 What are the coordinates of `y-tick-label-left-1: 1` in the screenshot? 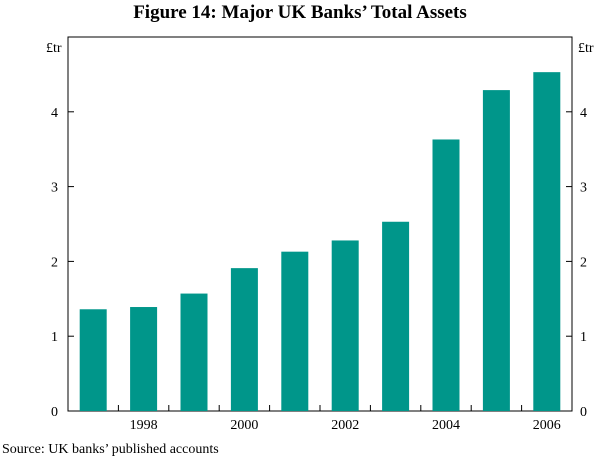 It's located at (54, 337).